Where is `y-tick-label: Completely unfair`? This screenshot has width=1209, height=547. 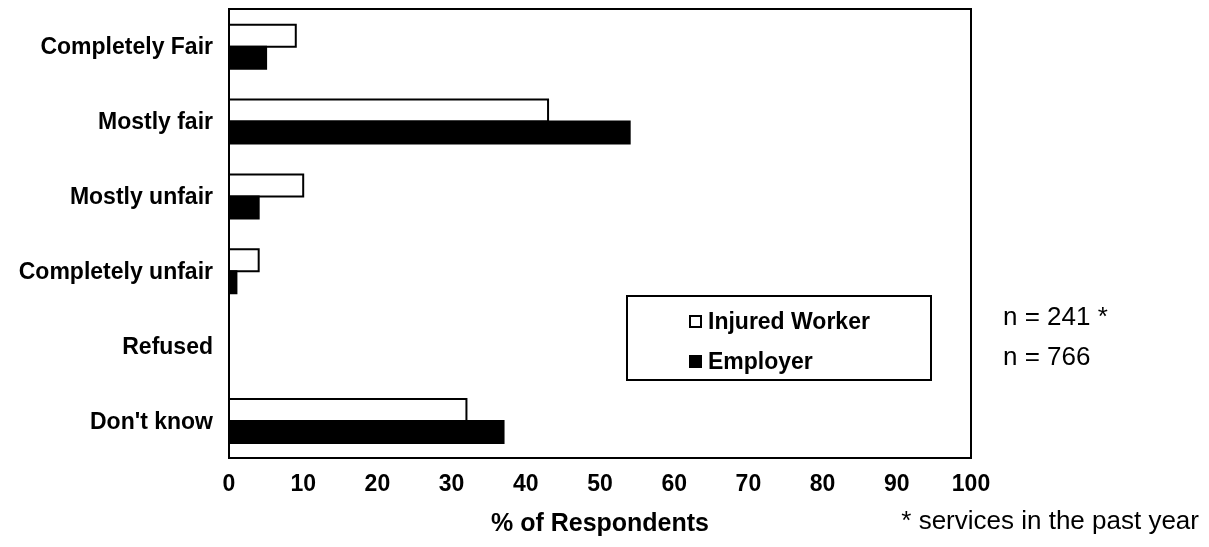 y-tick-label: Completely unfair is located at coordinates (116, 270).